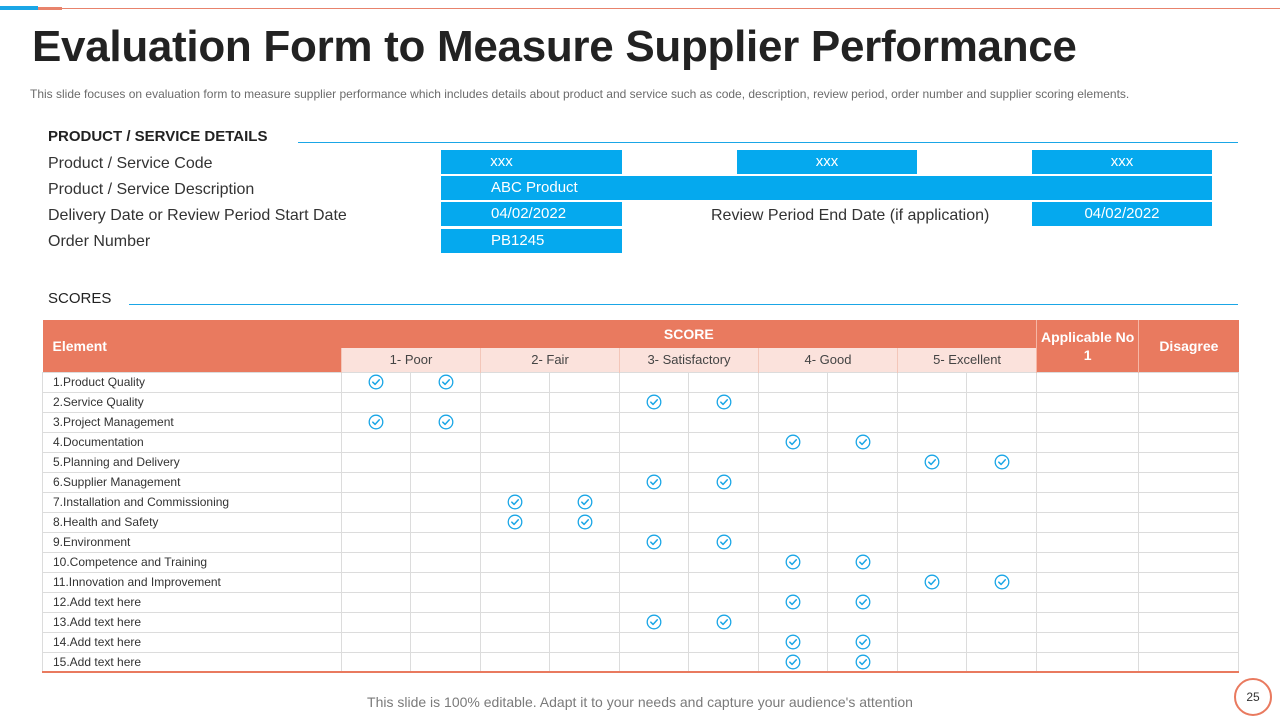 The width and height of the screenshot is (1280, 720). What do you see at coordinates (1122, 162) in the screenshot?
I see `code-field-3: xxx` at bounding box center [1122, 162].